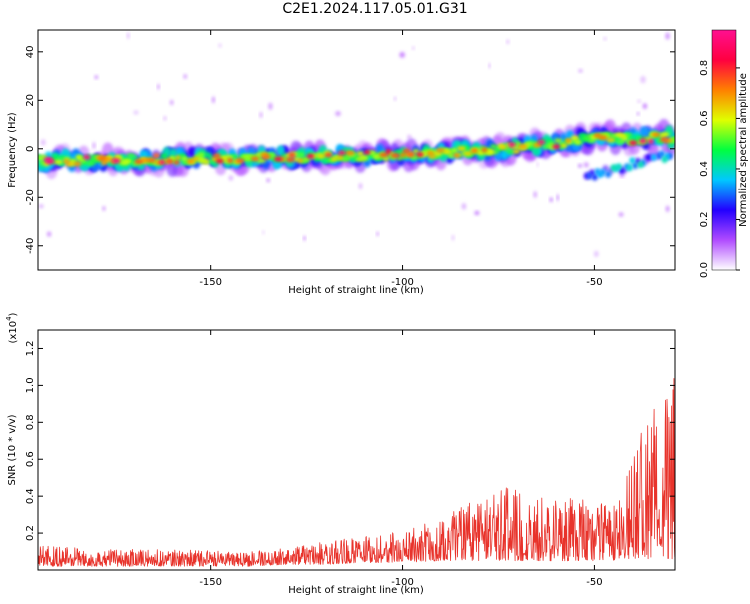 Image resolution: width=750 pixels, height=604 pixels. What do you see at coordinates (704, 220) in the screenshot?
I see `colorbar-tick-label: 0.2` at bounding box center [704, 220].